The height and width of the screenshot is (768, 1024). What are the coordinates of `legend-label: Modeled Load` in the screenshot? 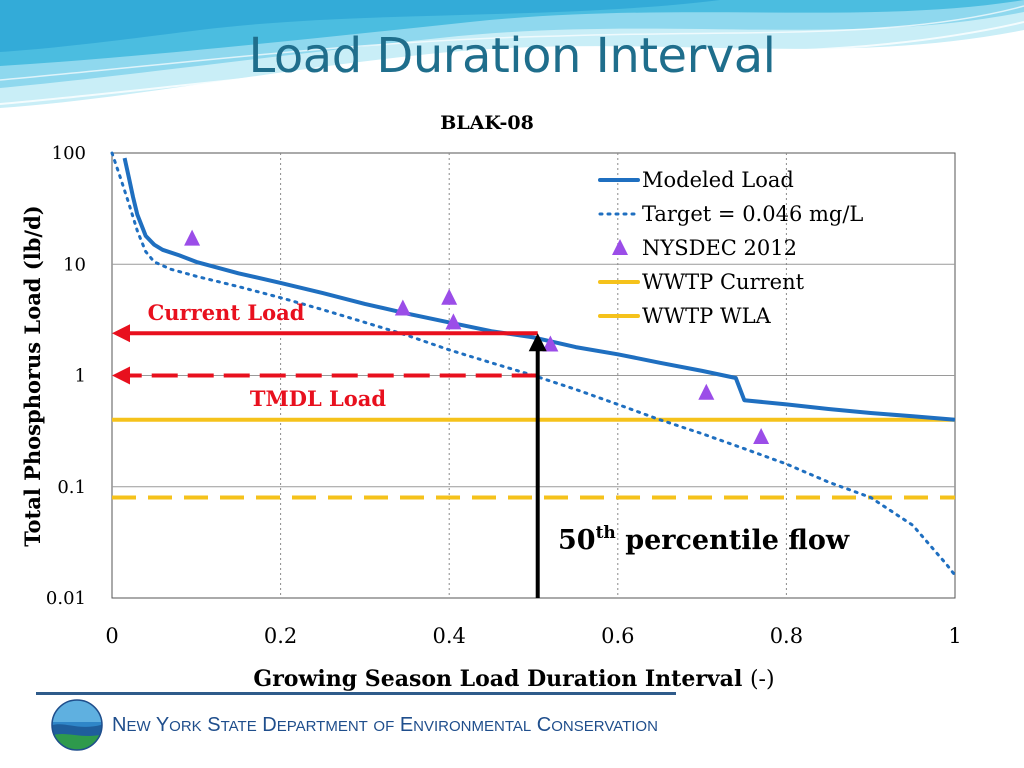 It's located at (718, 180).